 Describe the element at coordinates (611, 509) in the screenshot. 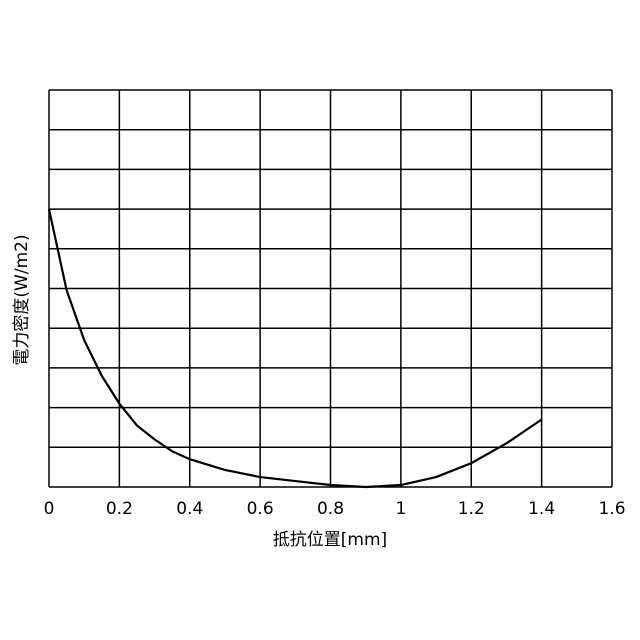

I see `x-tick-label: 1.6` at that location.